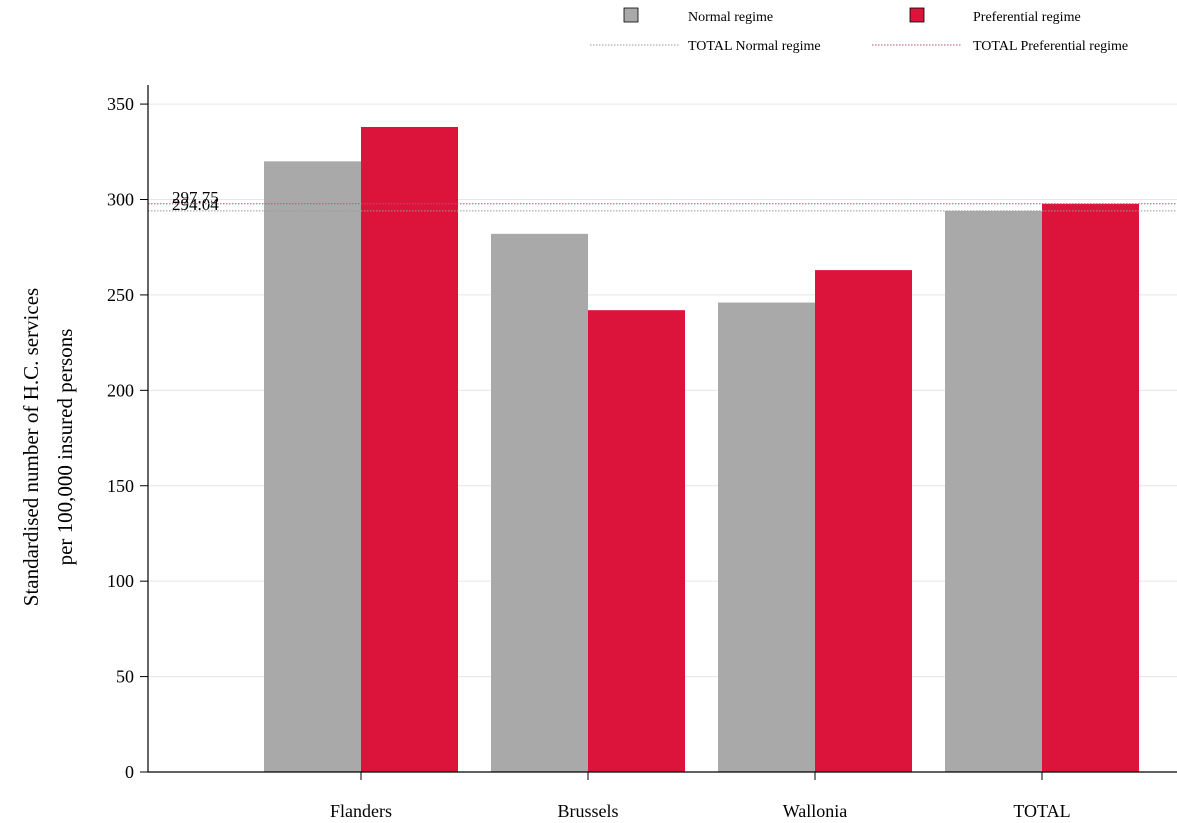  Describe the element at coordinates (31, 447) in the screenshot. I see `y-axis-title-line-1: Standardised number of H.C. services` at that location.